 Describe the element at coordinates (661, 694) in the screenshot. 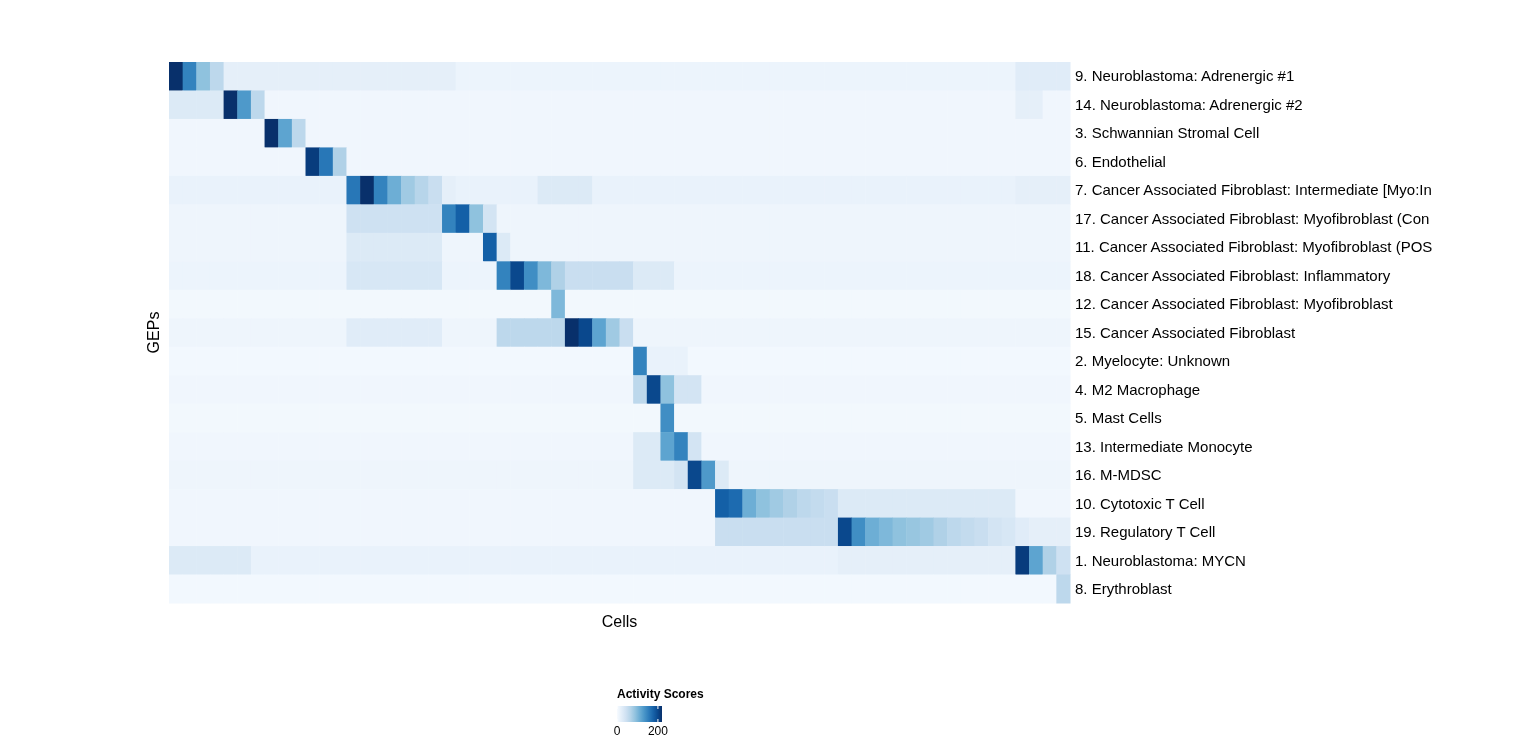

I see `color-bar-title: Activity Scores` at that location.